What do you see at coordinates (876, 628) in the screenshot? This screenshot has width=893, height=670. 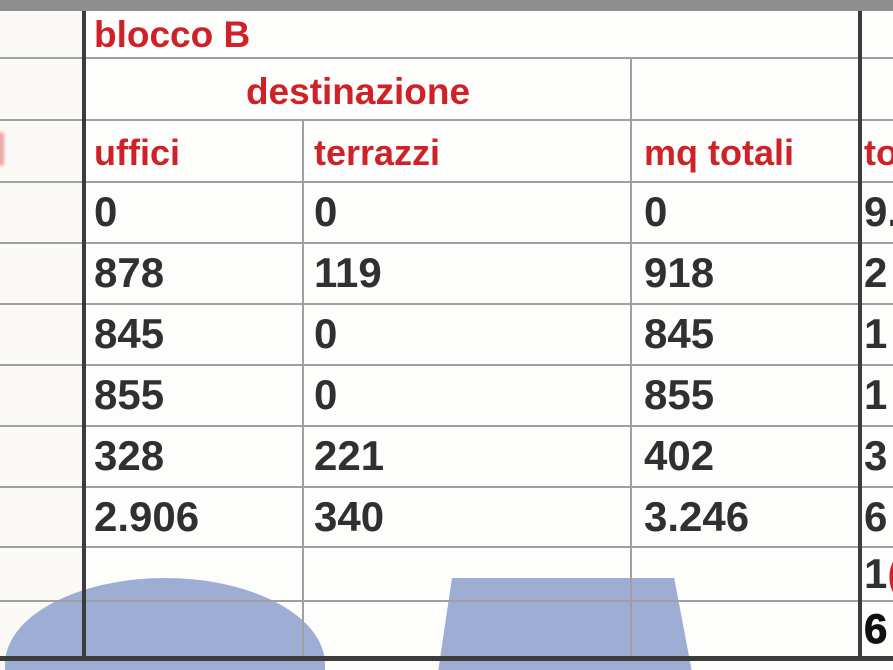 I see `total-cell-clipped: 6` at bounding box center [876, 628].